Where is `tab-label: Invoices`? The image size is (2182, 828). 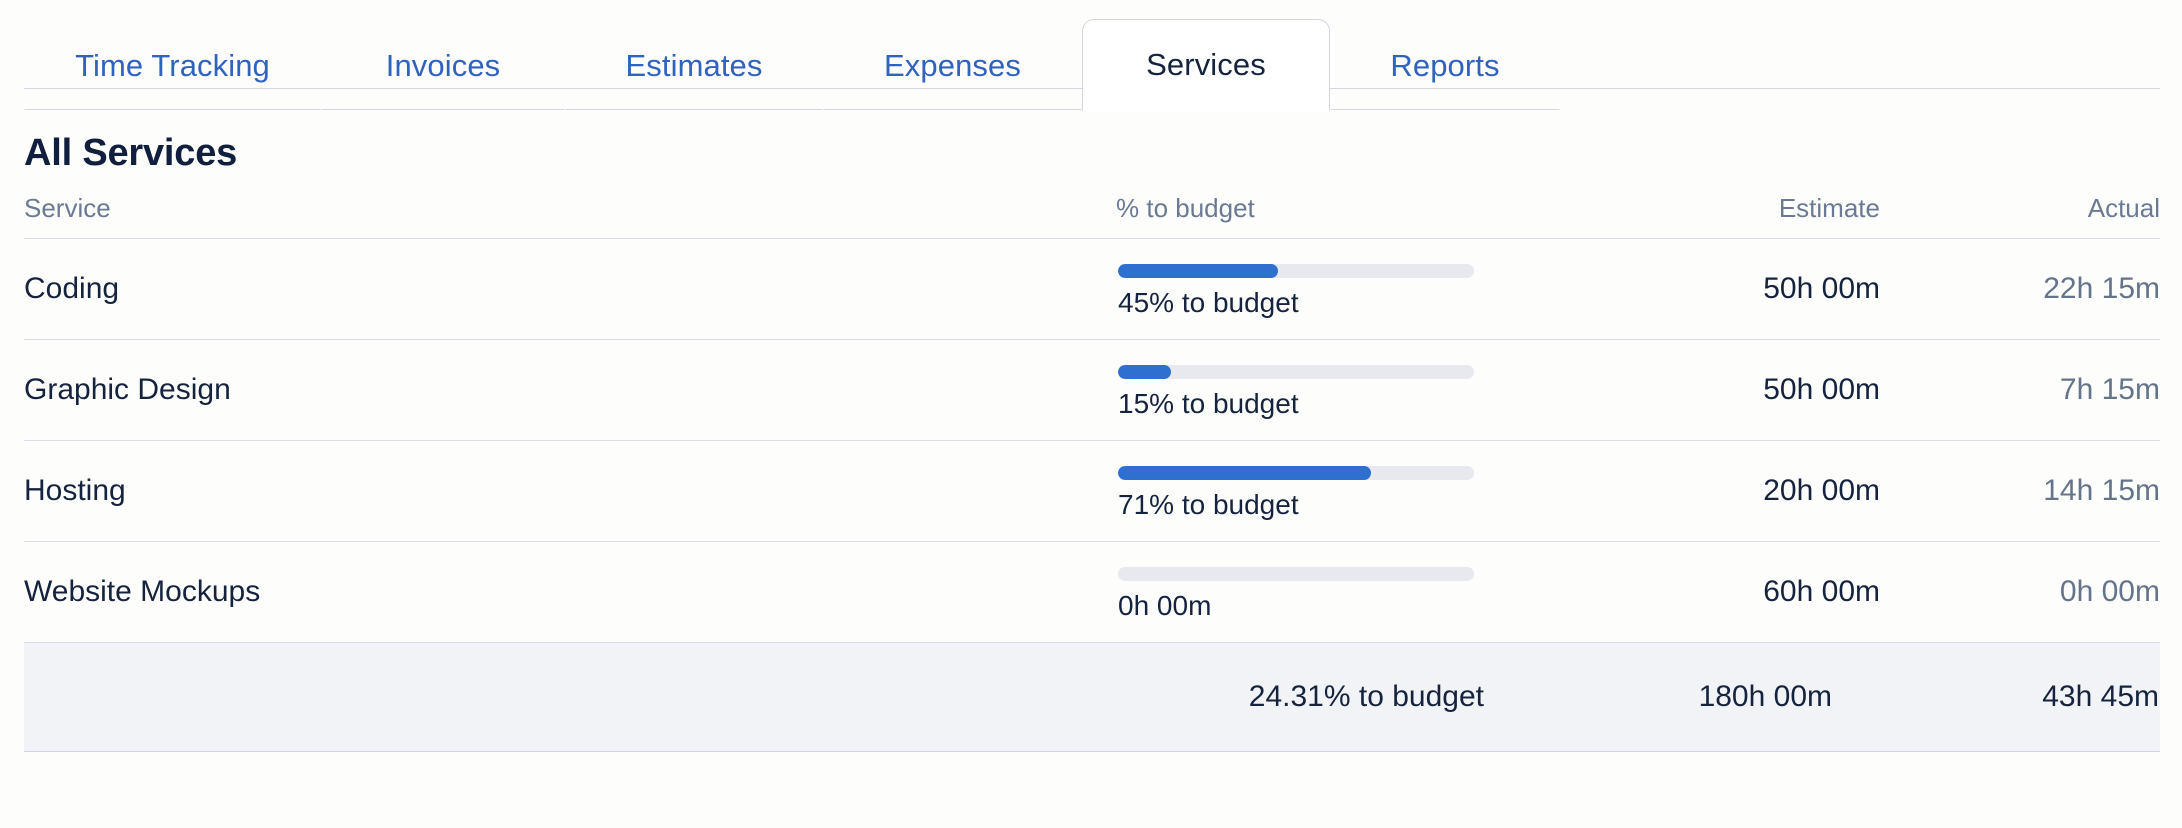 tab-label: Invoices is located at coordinates (443, 65).